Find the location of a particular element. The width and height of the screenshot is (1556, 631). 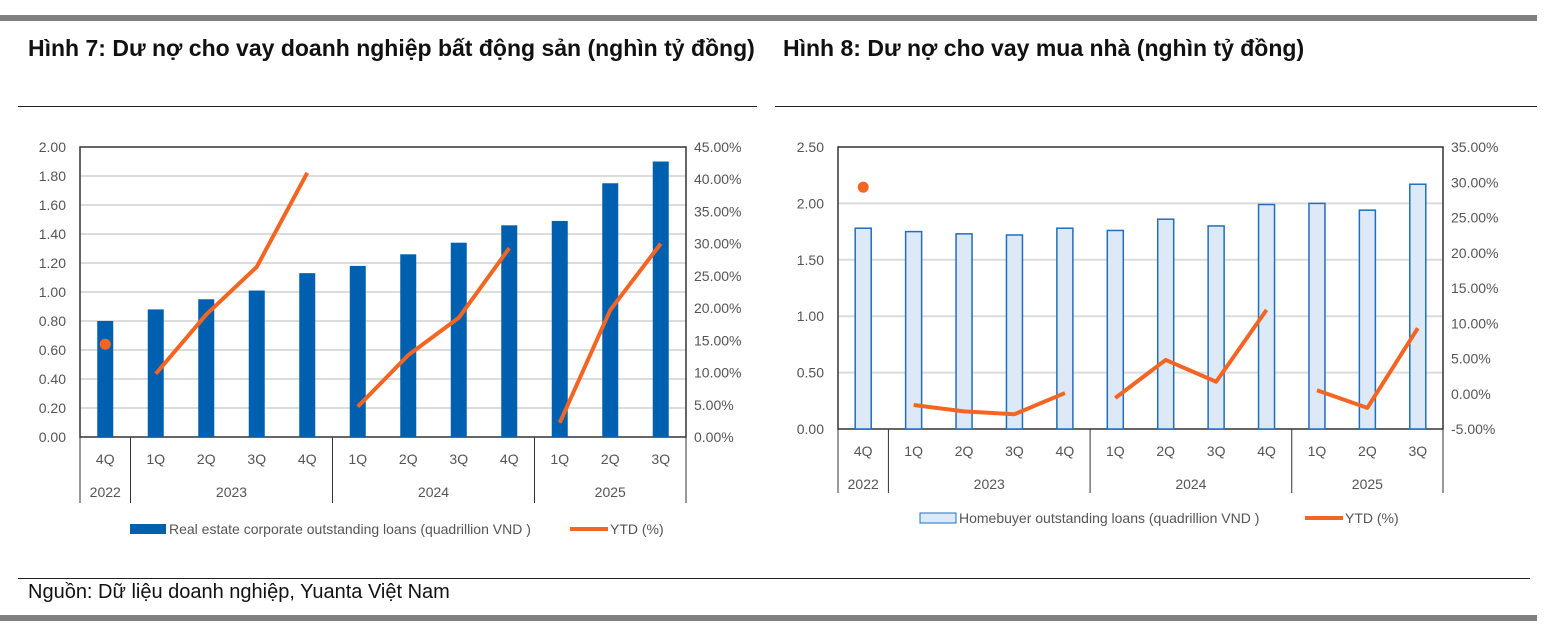

chart7-y2-tick-label: 15.00% is located at coordinates (717, 340).